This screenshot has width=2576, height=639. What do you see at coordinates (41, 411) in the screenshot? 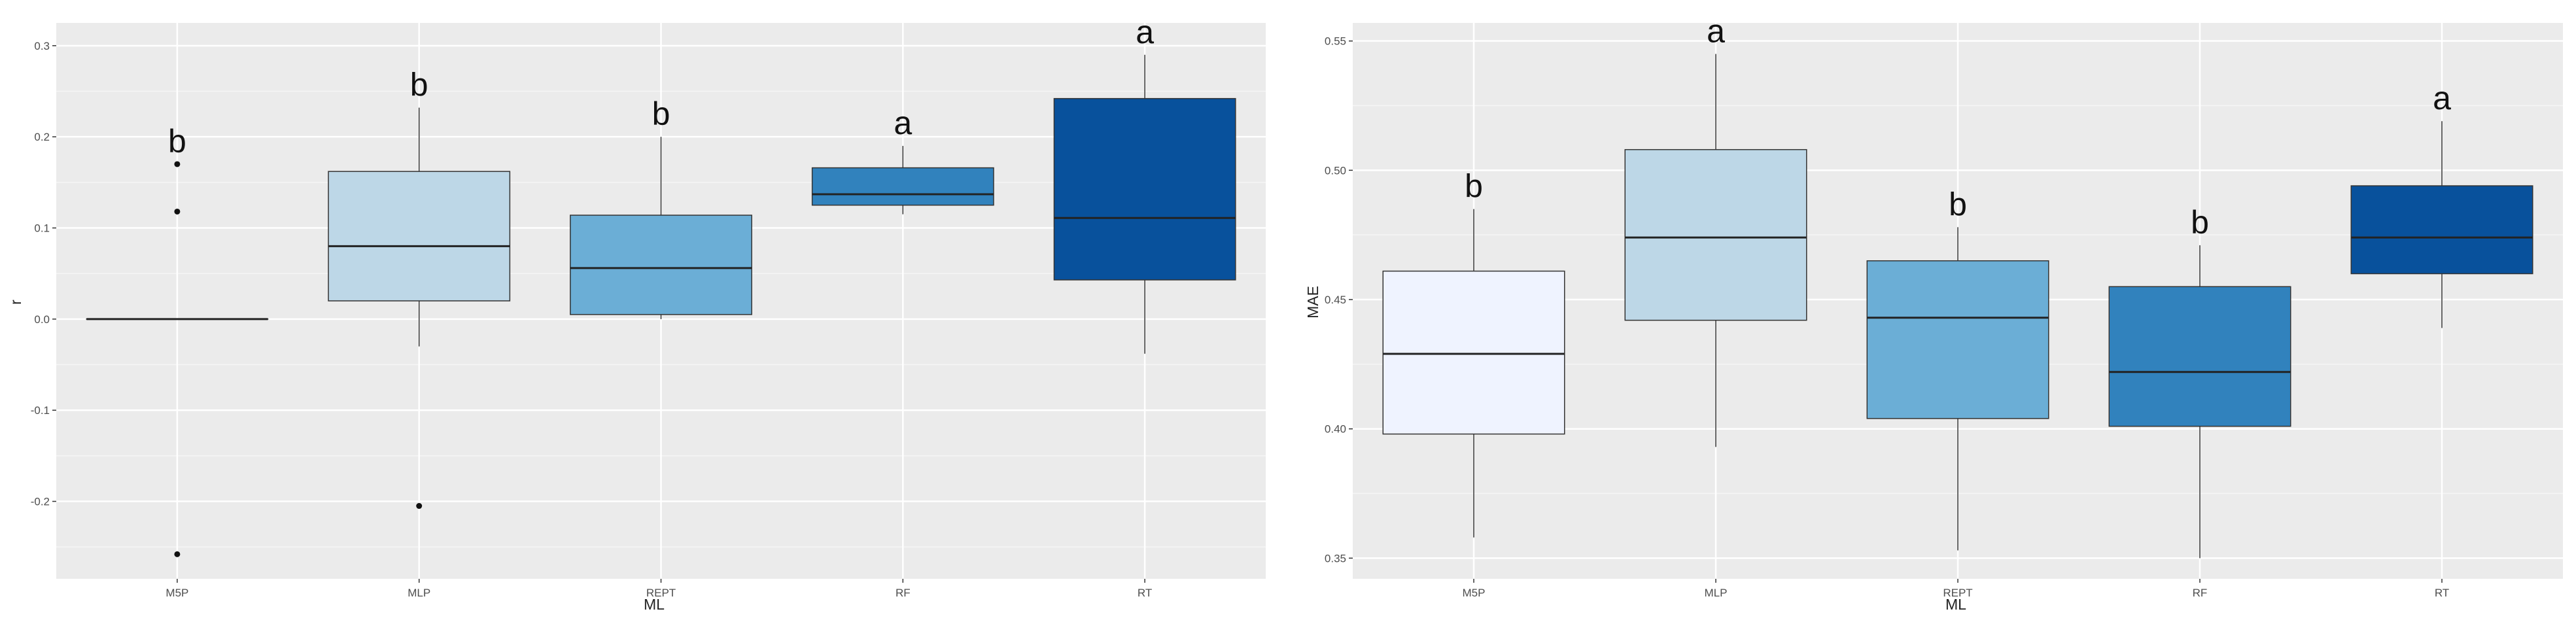
I see `y-tick-label: -0.1` at bounding box center [41, 411].